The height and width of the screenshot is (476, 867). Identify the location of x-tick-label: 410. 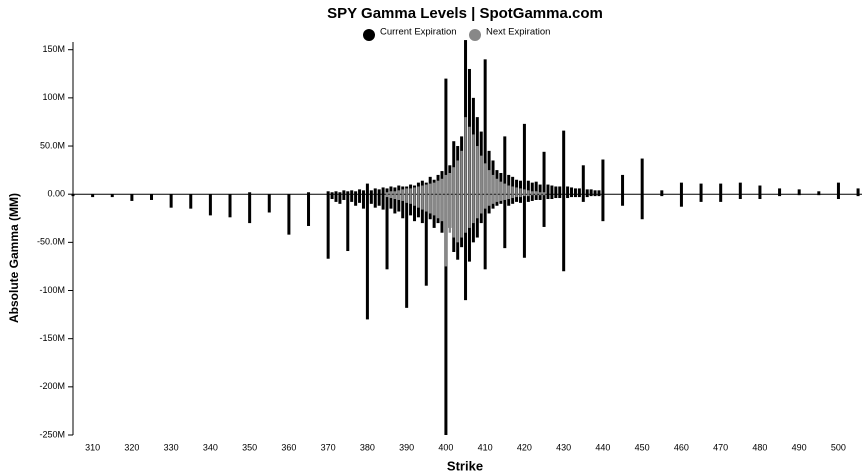
(485, 447).